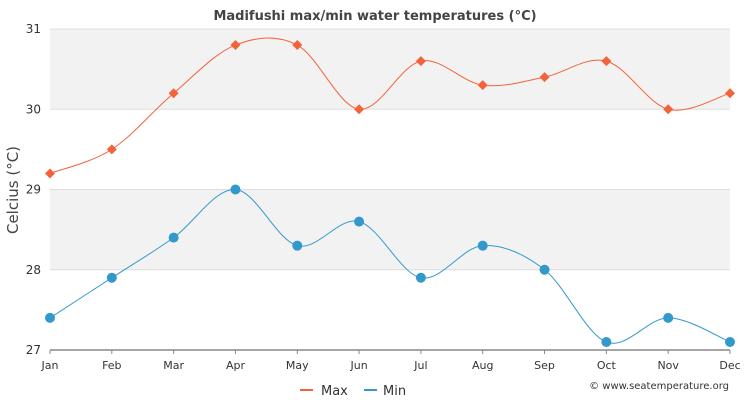 Image resolution: width=750 pixels, height=400 pixels. Describe the element at coordinates (353, 391) in the screenshot. I see `legend: Max Min` at that location.